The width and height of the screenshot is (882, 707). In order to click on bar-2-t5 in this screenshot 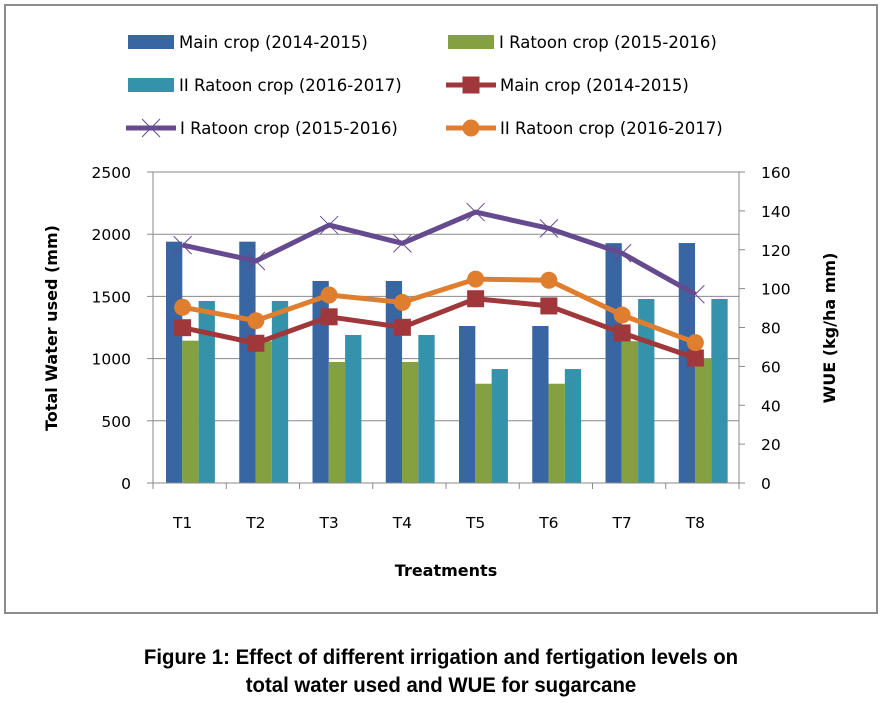, I will do `click(483, 433)`.